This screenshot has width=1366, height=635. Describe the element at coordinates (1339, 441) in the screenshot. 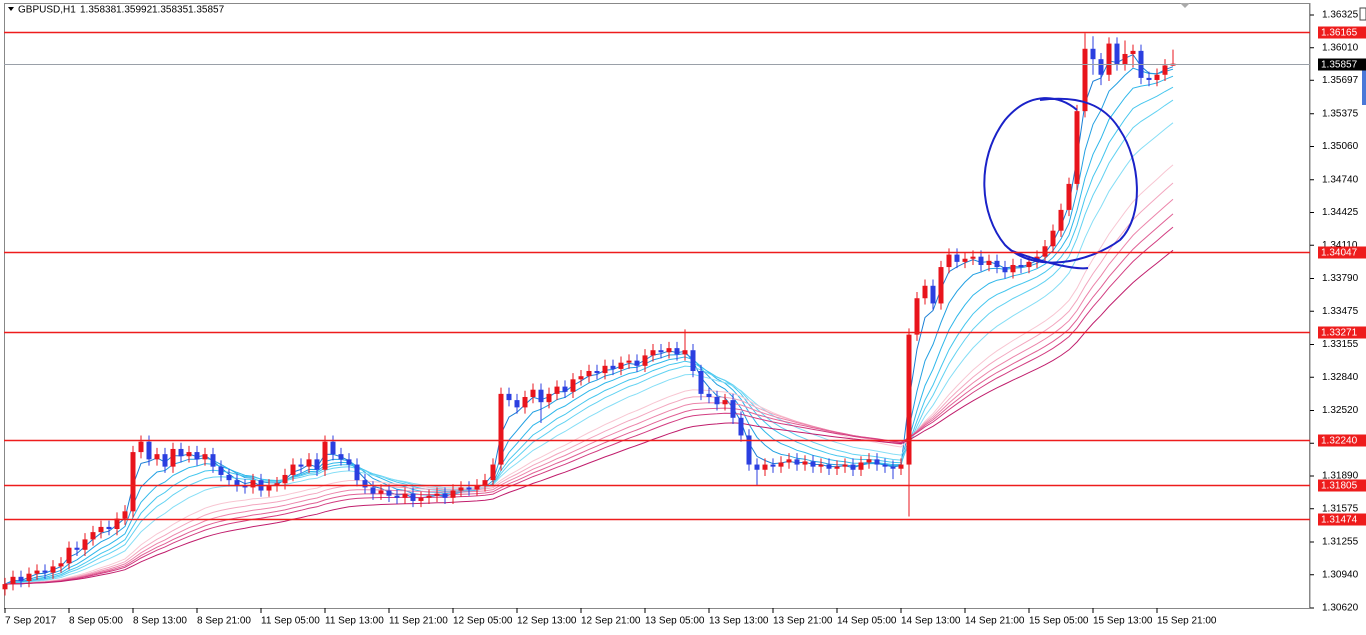

I see `level-label: 1.32240` at that location.